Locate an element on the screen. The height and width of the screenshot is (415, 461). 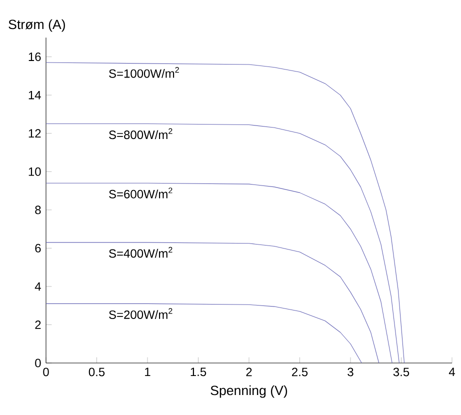
series-label: S=1000W/m$^{2}$ is located at coordinates (144, 72).